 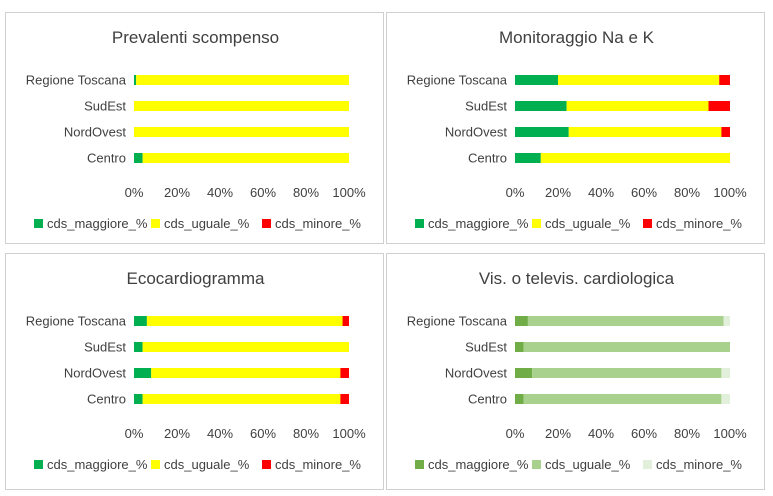 What do you see at coordinates (577, 278) in the screenshot?
I see `chart-title: Vis. o televis. cardiologica` at bounding box center [577, 278].